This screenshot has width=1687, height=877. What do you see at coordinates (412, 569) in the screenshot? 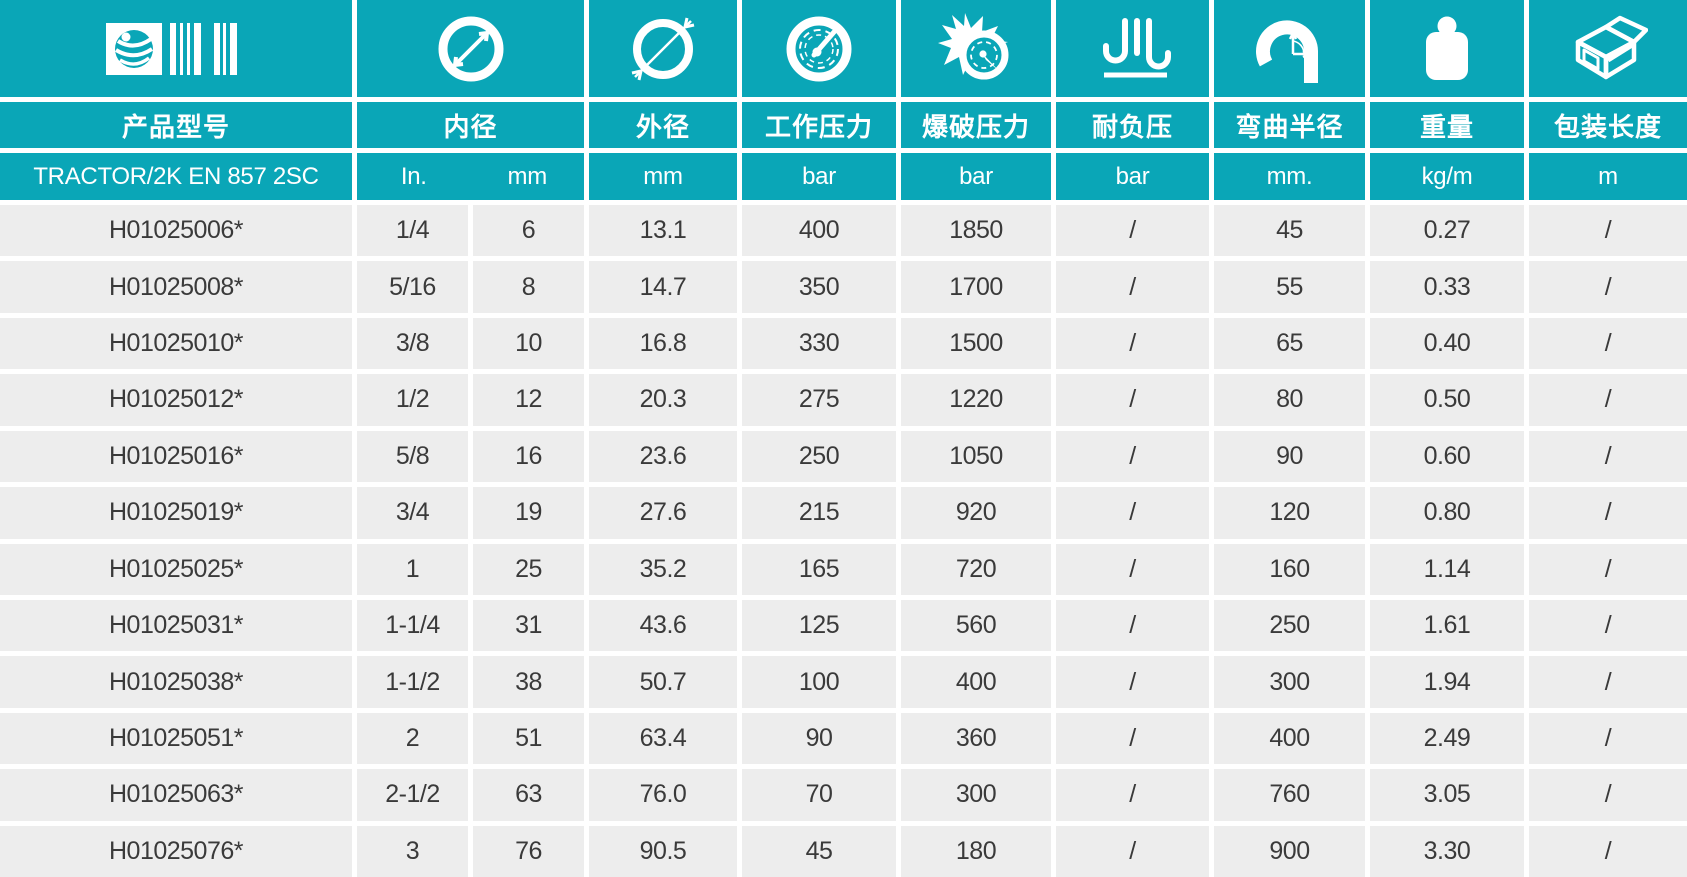
I see `value-cell: 1` at bounding box center [412, 569].